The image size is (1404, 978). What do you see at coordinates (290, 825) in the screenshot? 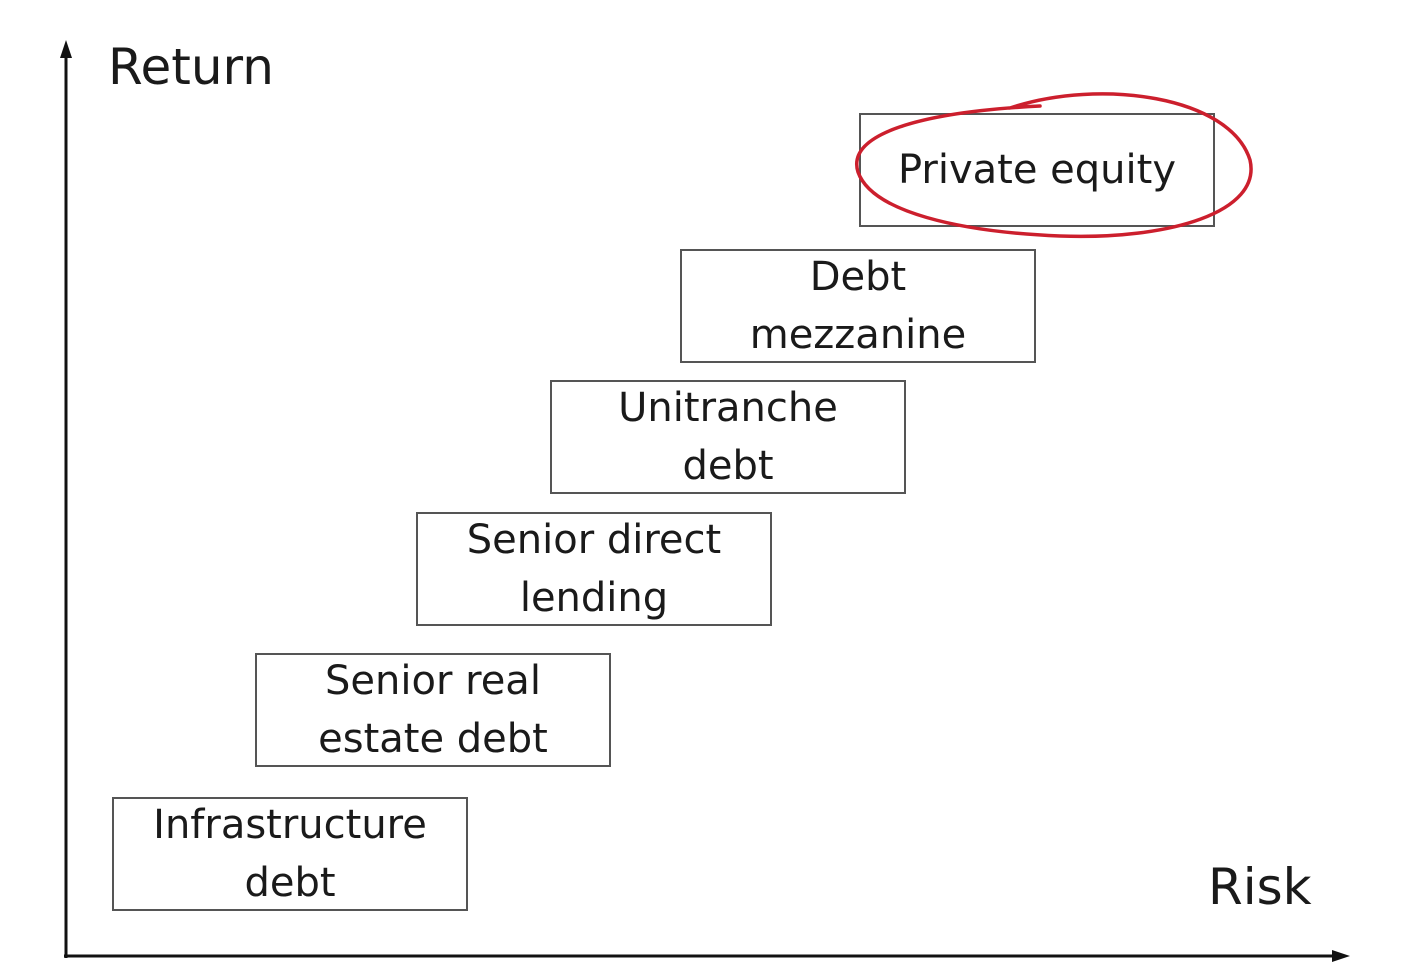
I see `box-label-line: Infrastructure` at bounding box center [290, 825].